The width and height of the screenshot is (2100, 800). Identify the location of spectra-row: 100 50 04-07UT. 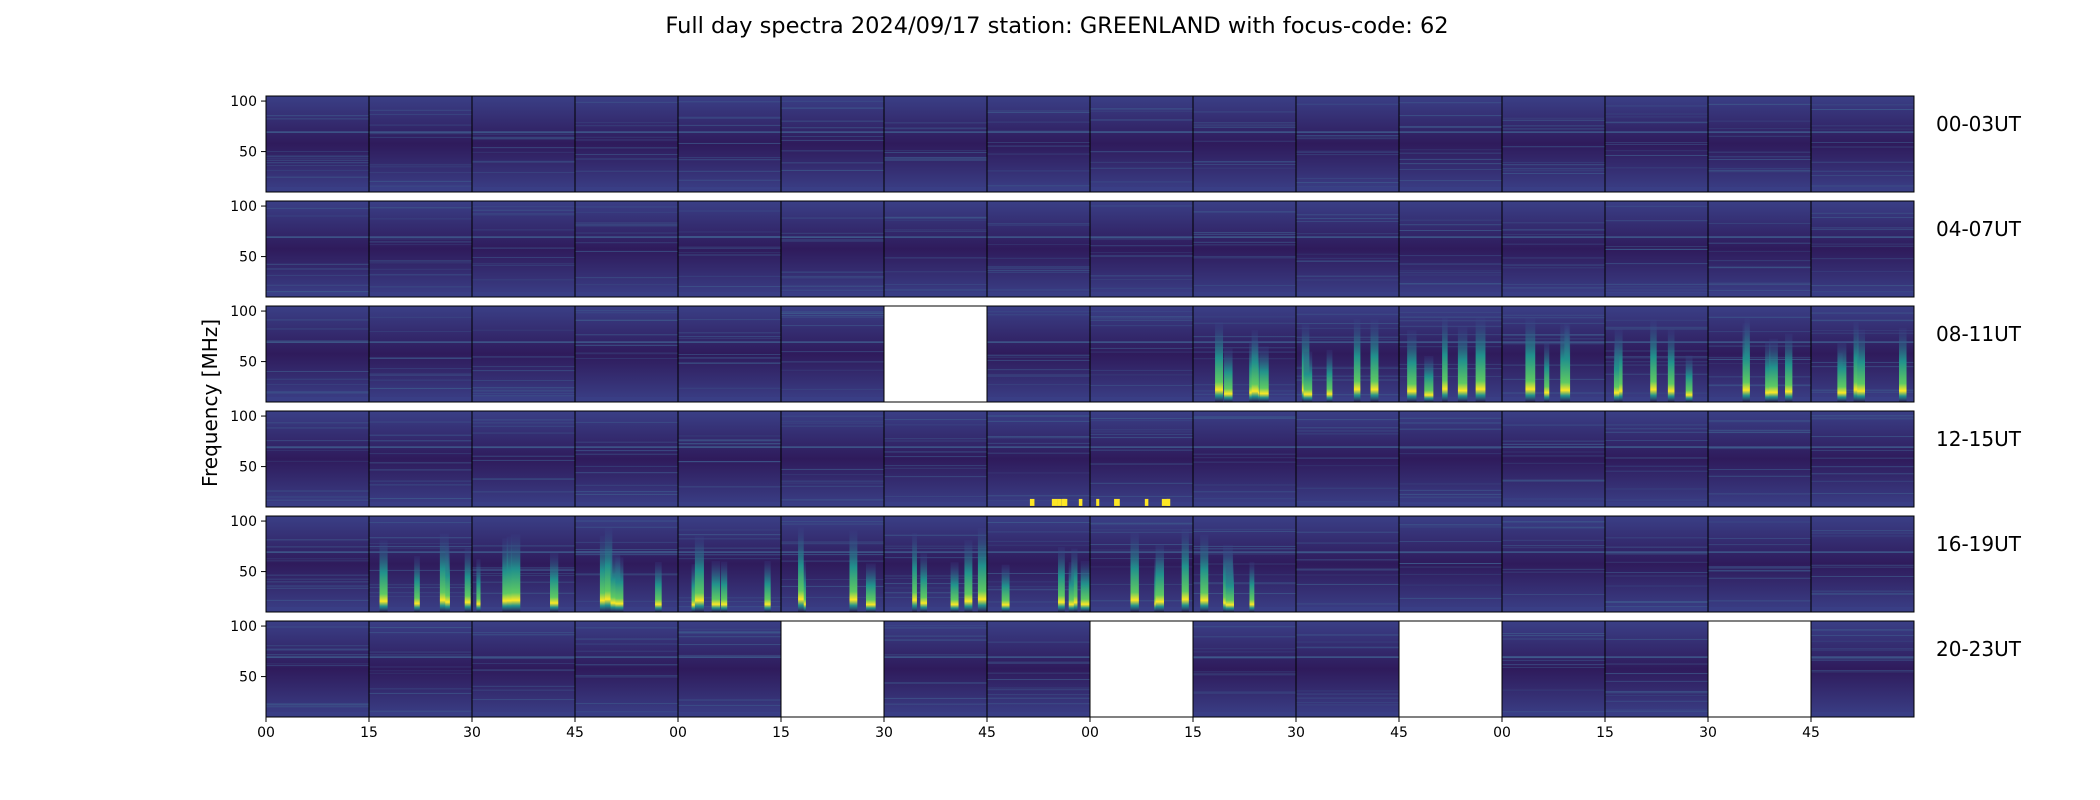
(1126, 248).